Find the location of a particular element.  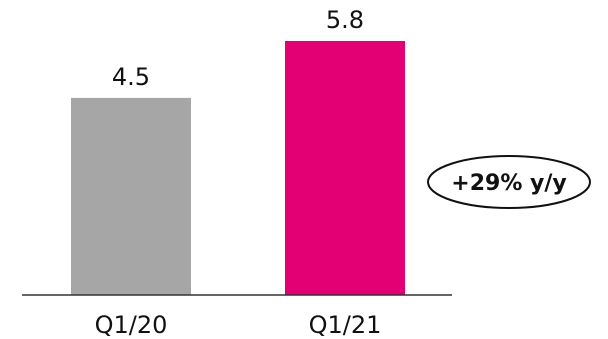

category-tick-label: Q1/20 is located at coordinates (131, 325).